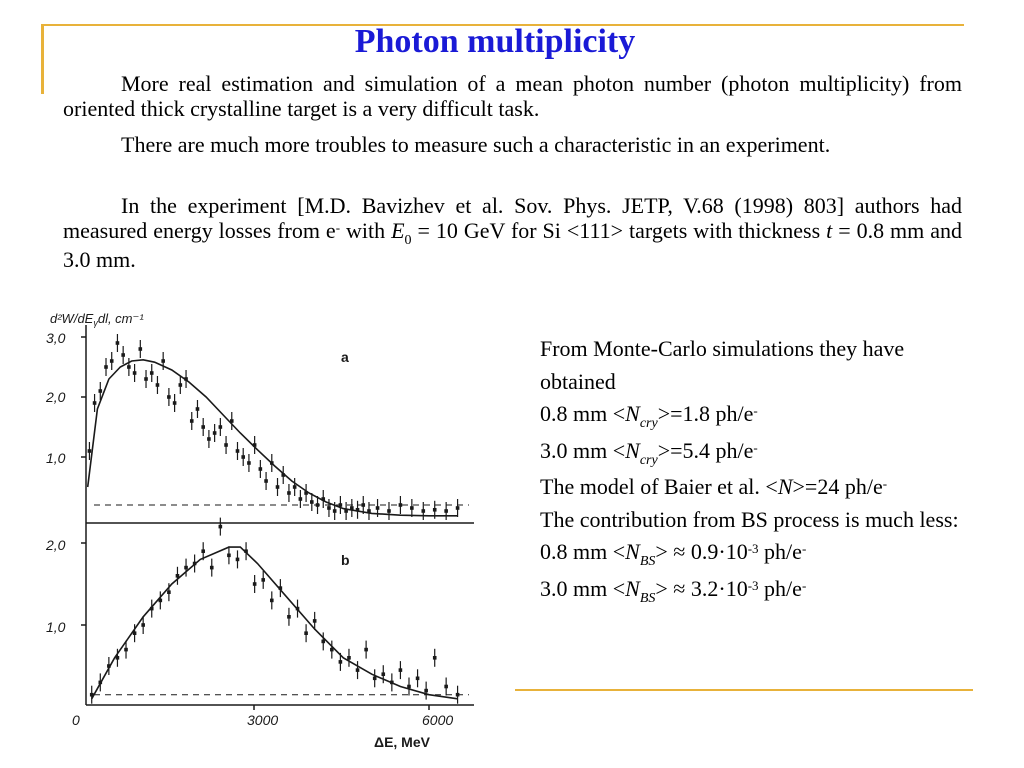 The image size is (1024, 768). What do you see at coordinates (408, 240) in the screenshot?
I see `energy-subscript: 0` at bounding box center [408, 240].